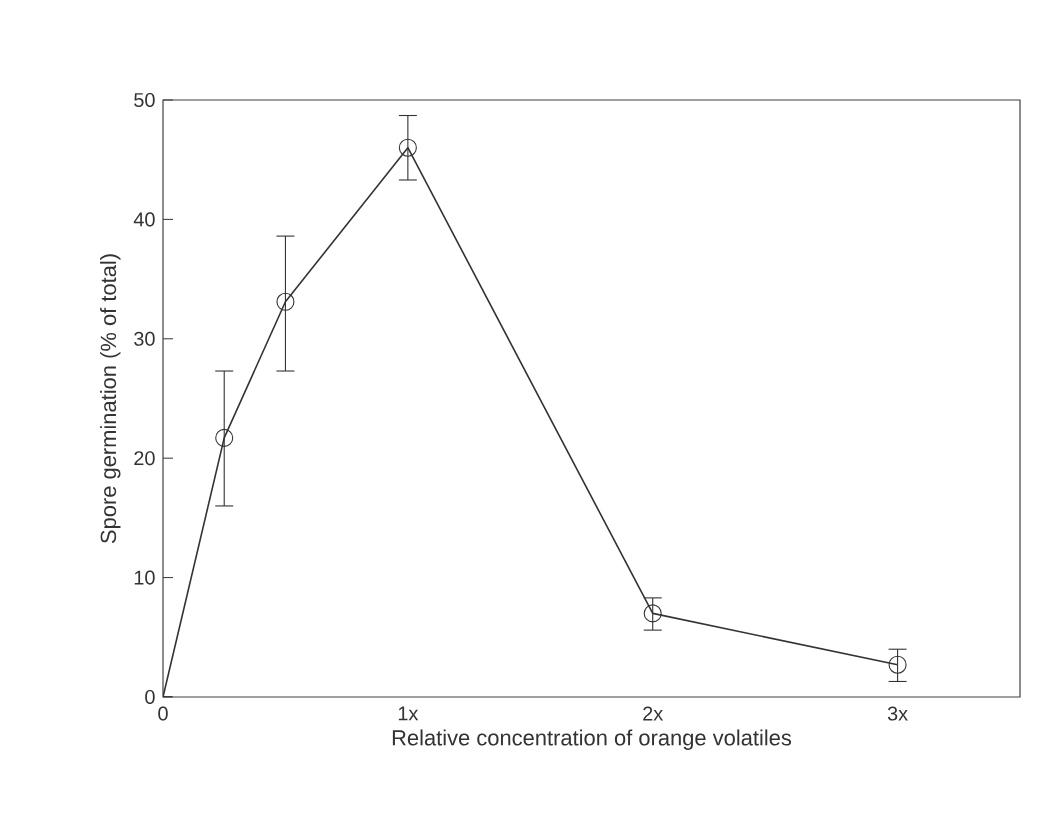 The image size is (1064, 818). Describe the element at coordinates (144, 219) in the screenshot. I see `y-tick-label: 40` at that location.